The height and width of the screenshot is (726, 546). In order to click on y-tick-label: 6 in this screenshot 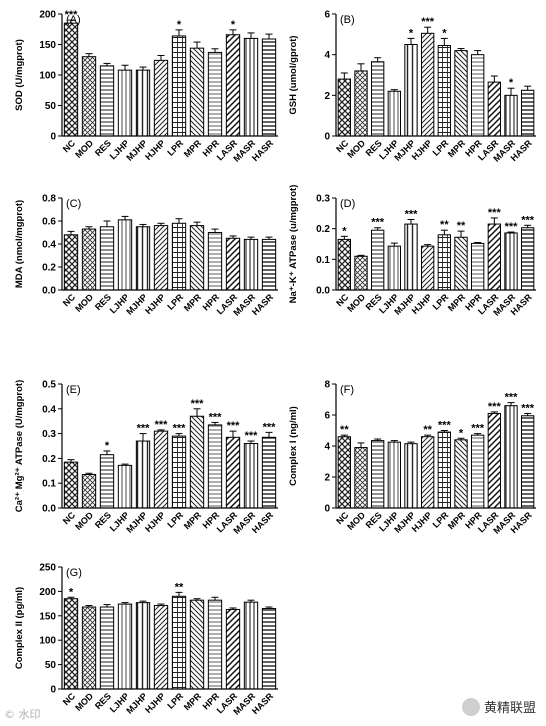, I will do `click(327, 15)`.